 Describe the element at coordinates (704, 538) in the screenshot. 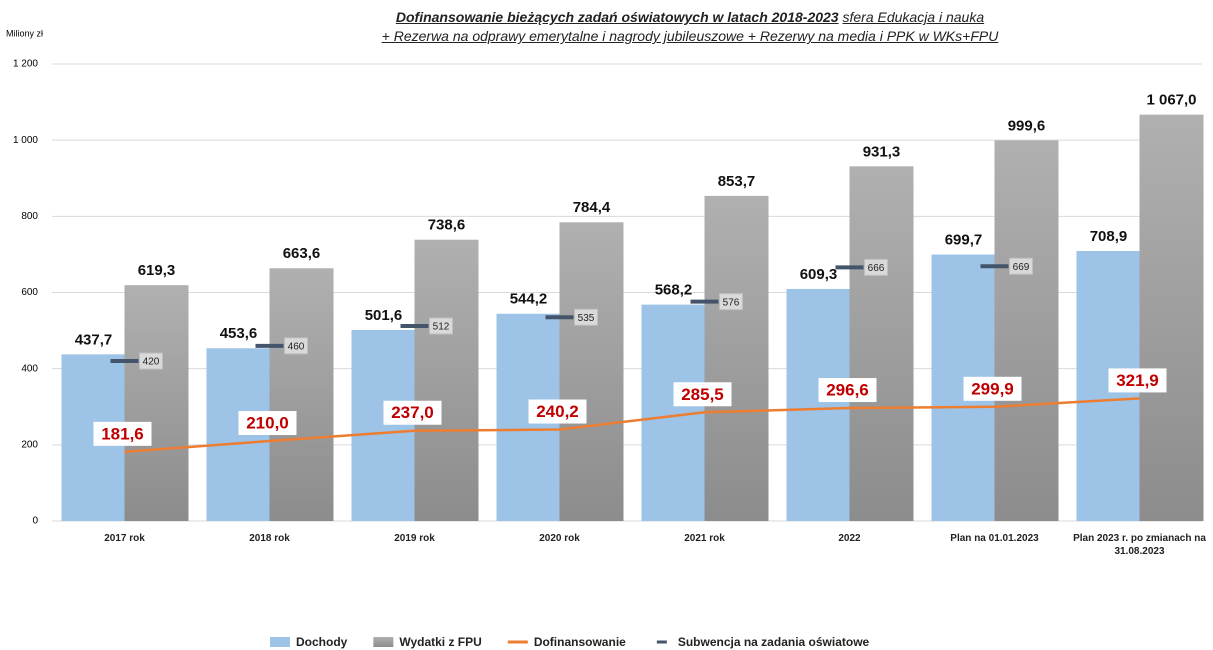

I see `x-tick-label: 2021 rok` at that location.